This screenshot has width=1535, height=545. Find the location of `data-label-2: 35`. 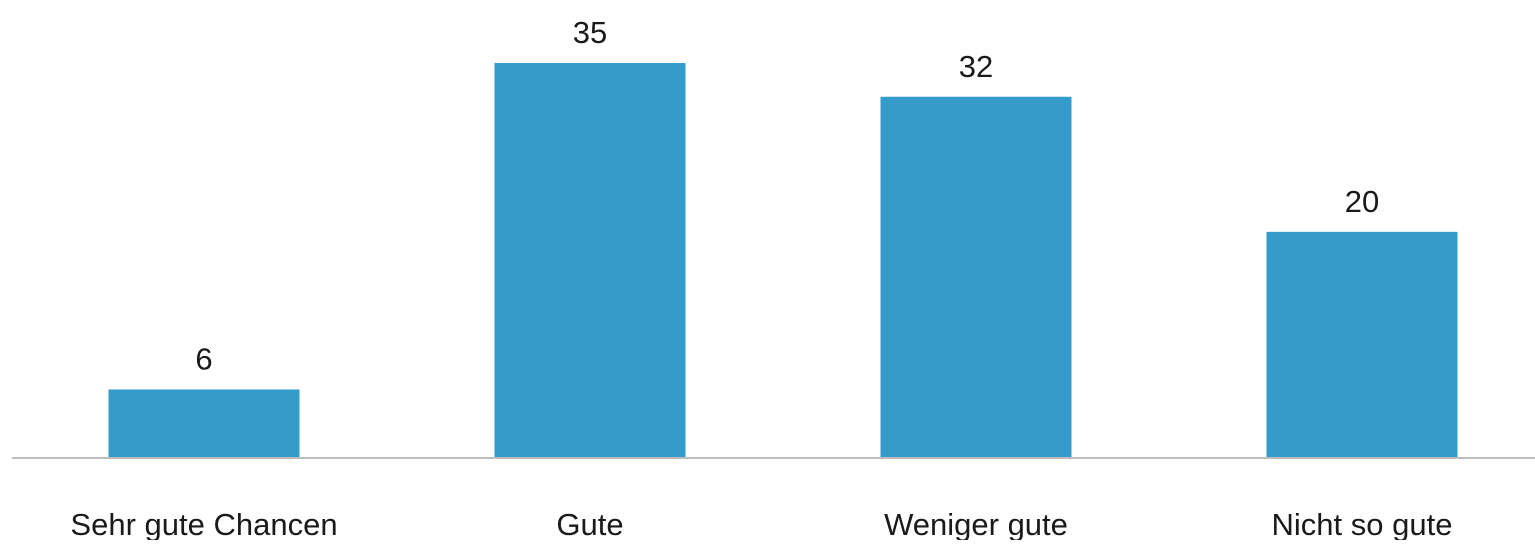

data-label-2: 35 is located at coordinates (590, 32).